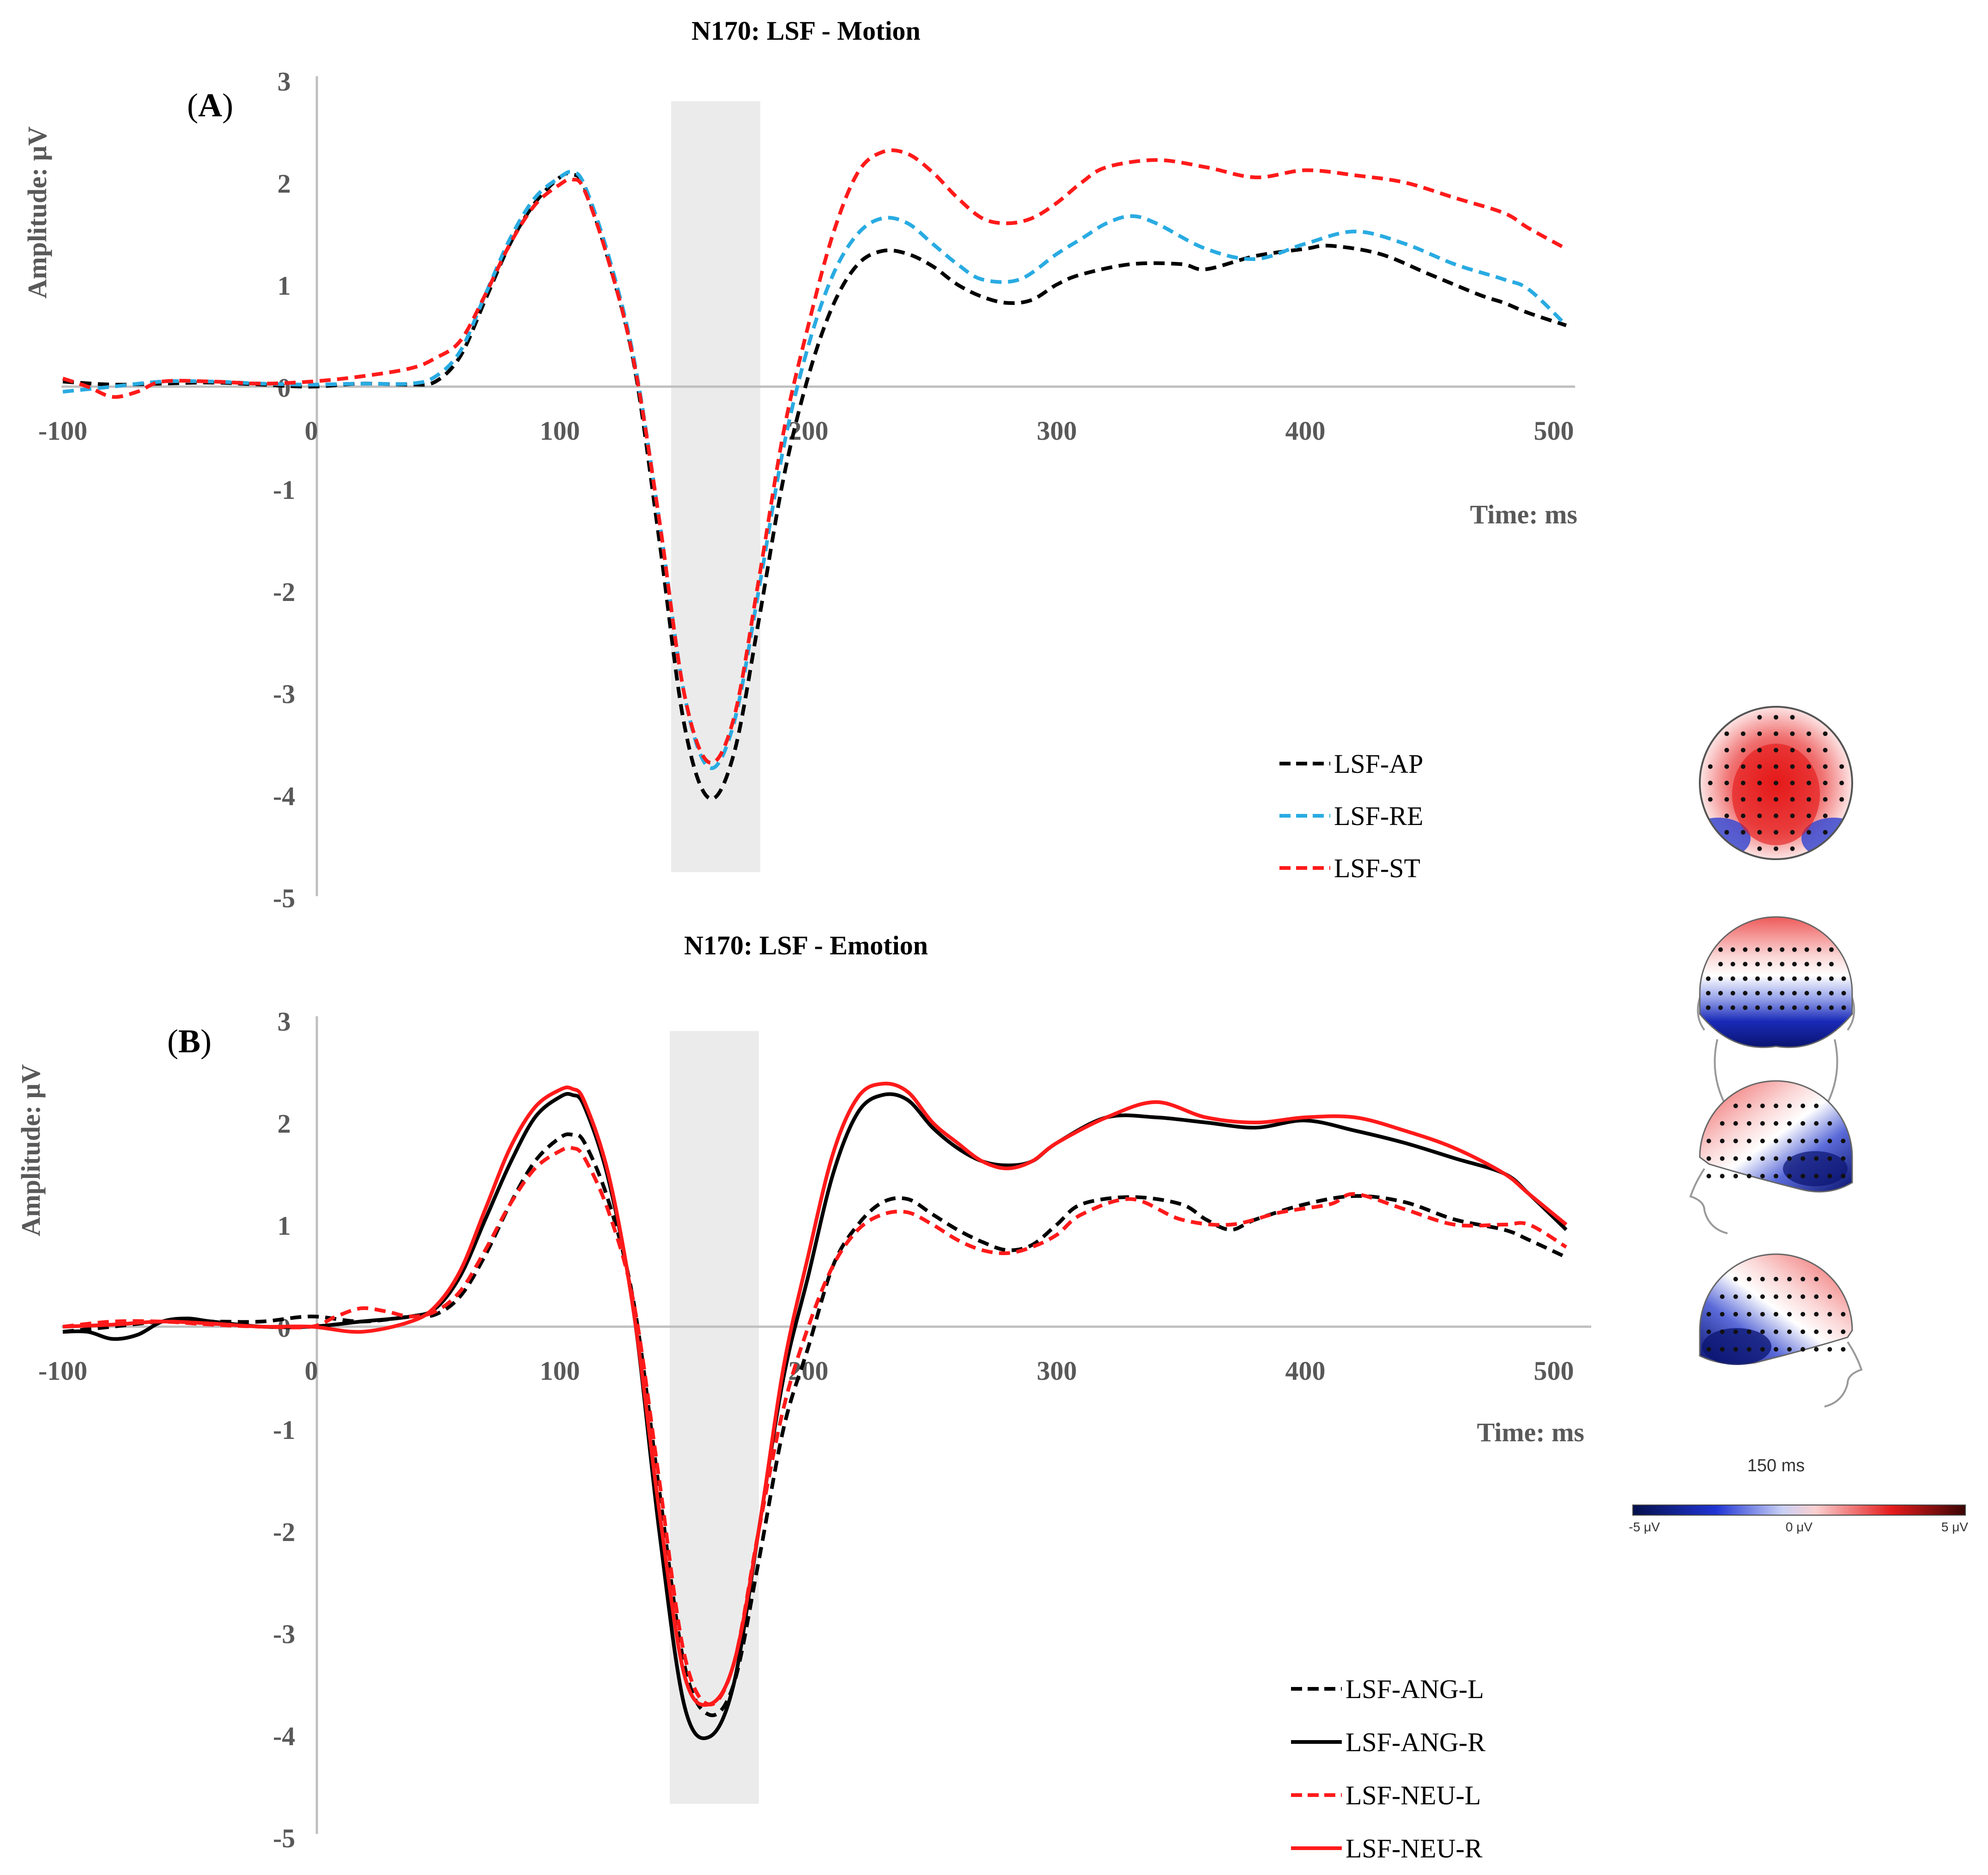  What do you see at coordinates (806, 31) in the screenshot?
I see `panel-a-title: N170: LSF - Motion` at bounding box center [806, 31].